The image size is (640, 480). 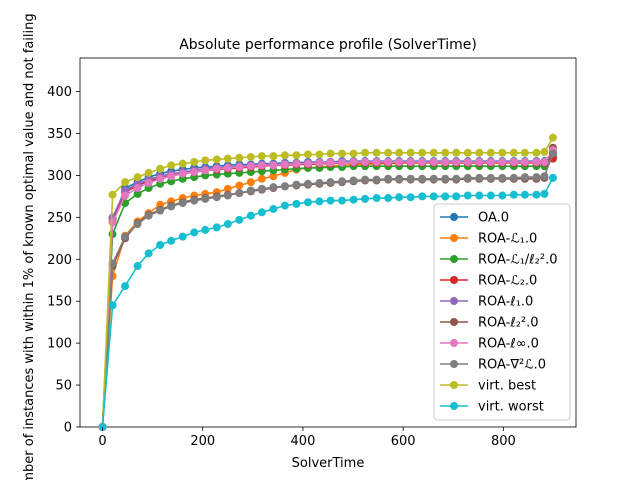 I want to click on legend-label: ROA-ℒ₁/ℓ₂².0, so click(x=518, y=260).